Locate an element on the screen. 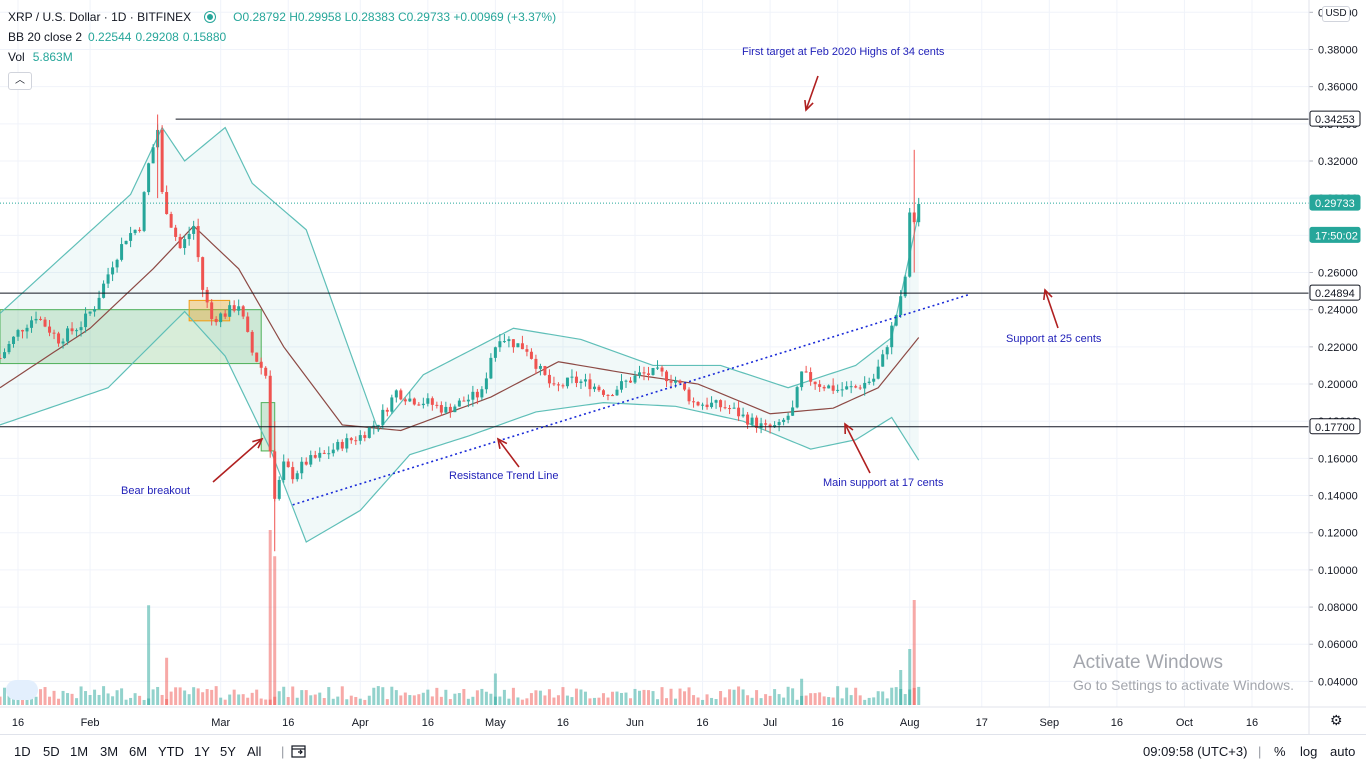 The image size is (1366, 768). range-5d-button: 5D is located at coordinates (51, 751).